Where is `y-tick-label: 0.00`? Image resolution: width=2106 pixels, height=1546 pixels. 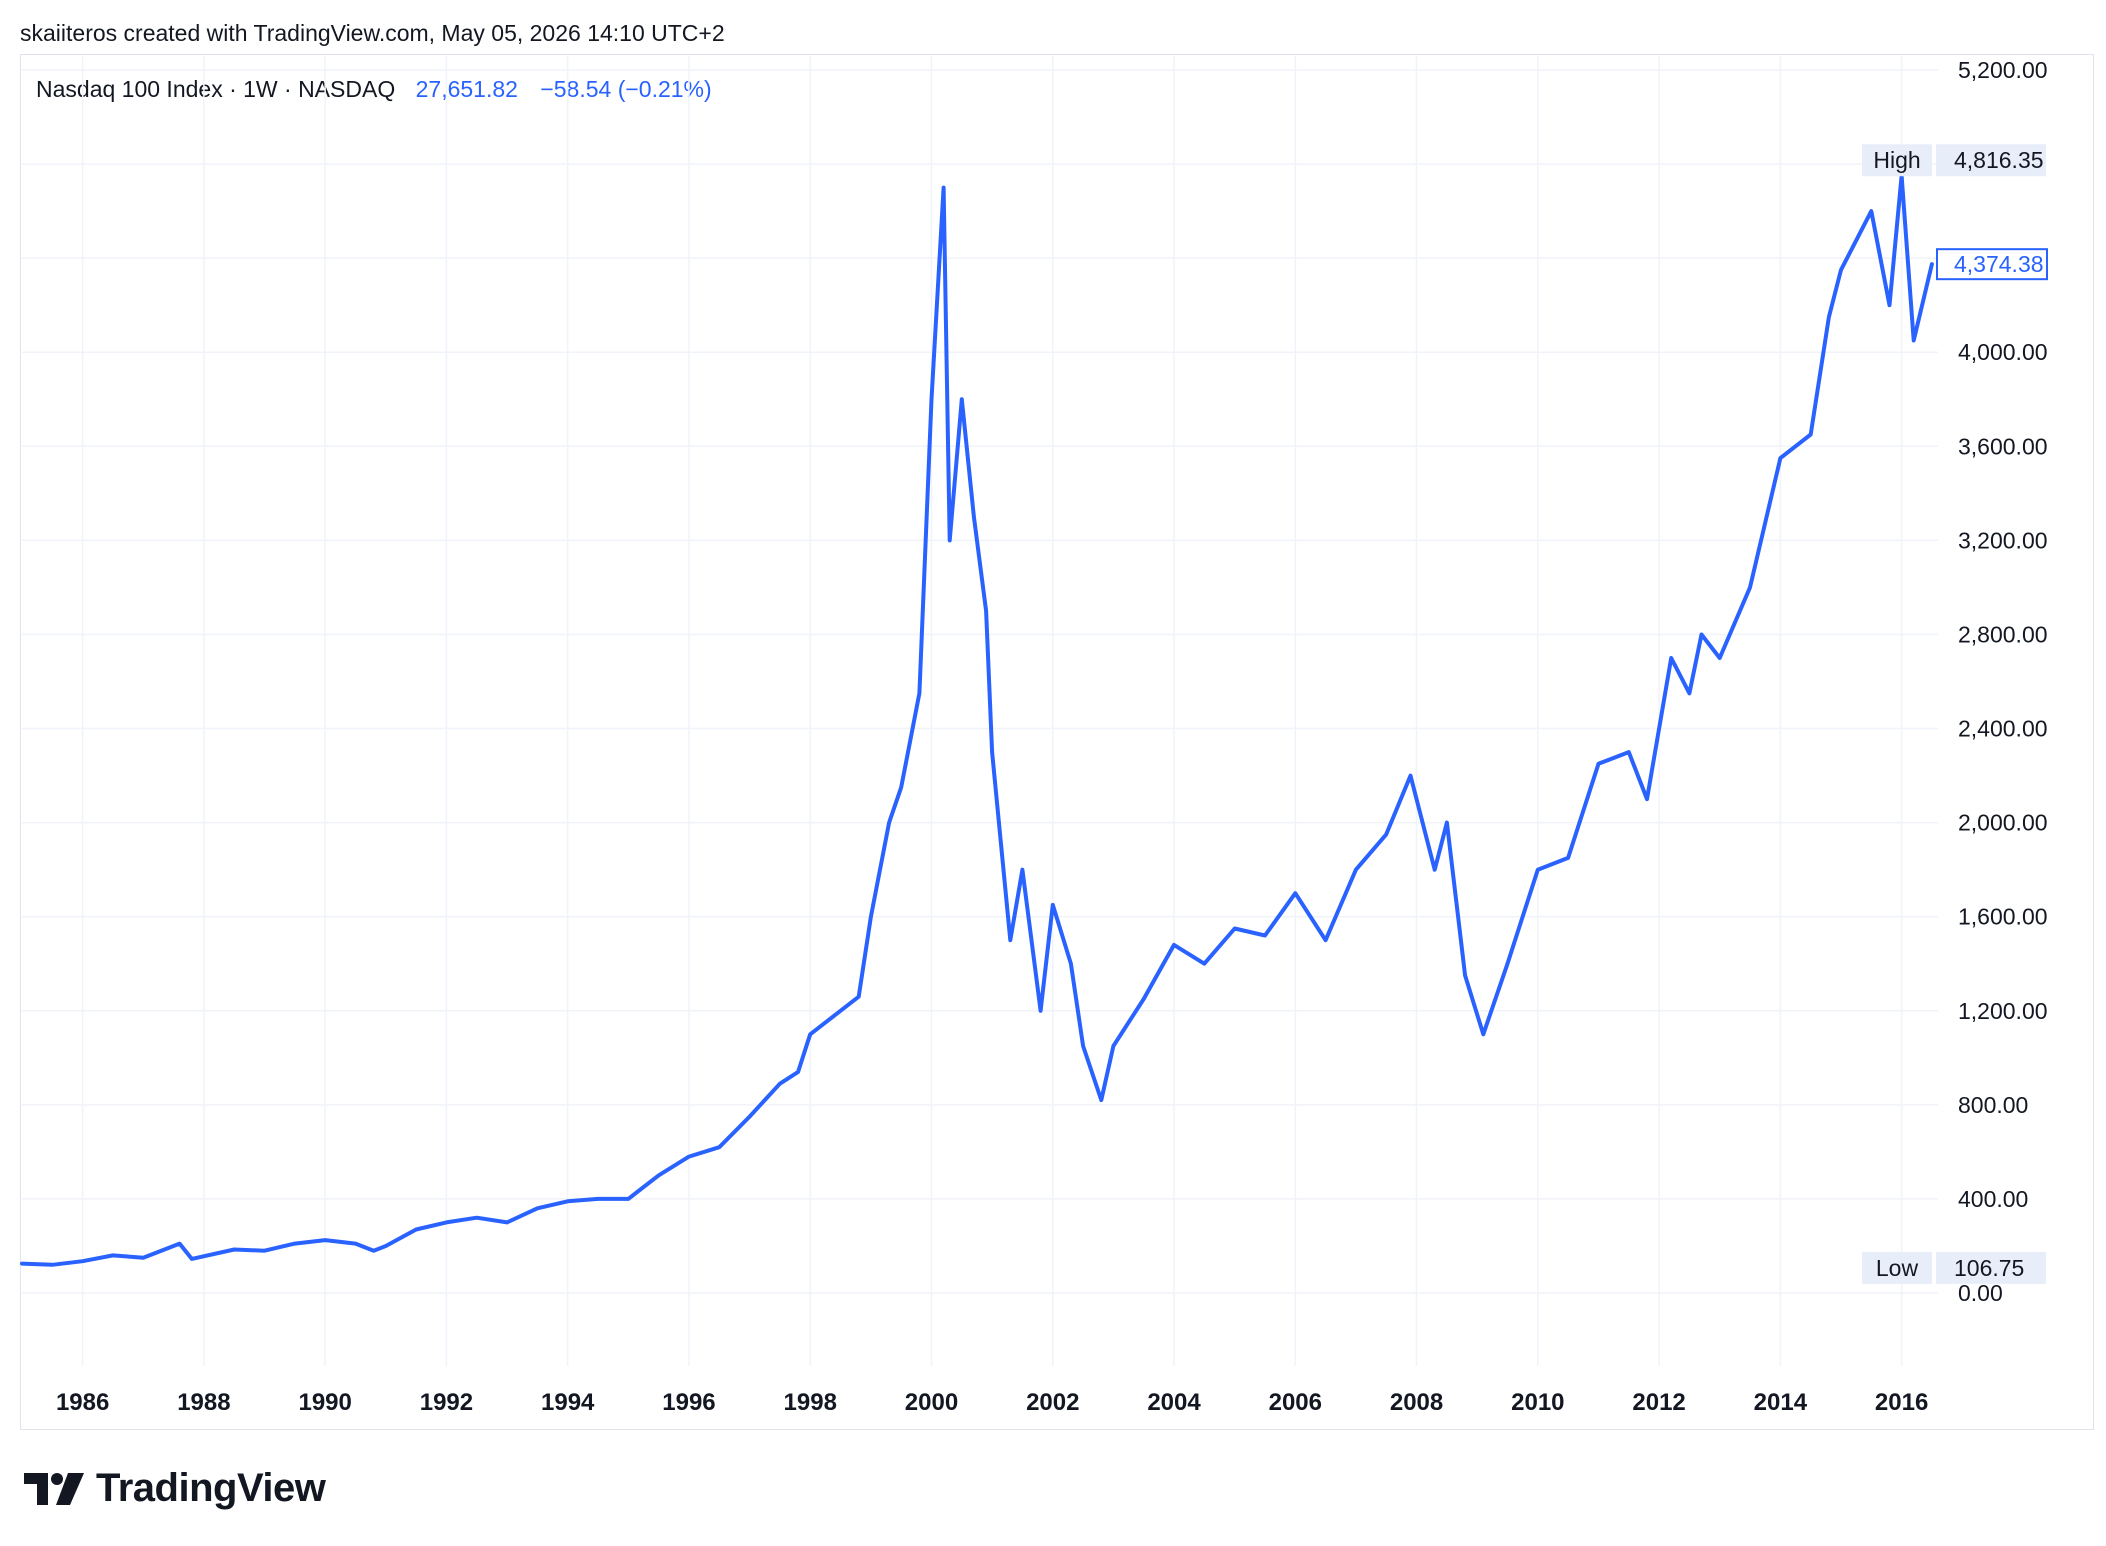 y-tick-label: 0.00 is located at coordinates (1980, 1293).